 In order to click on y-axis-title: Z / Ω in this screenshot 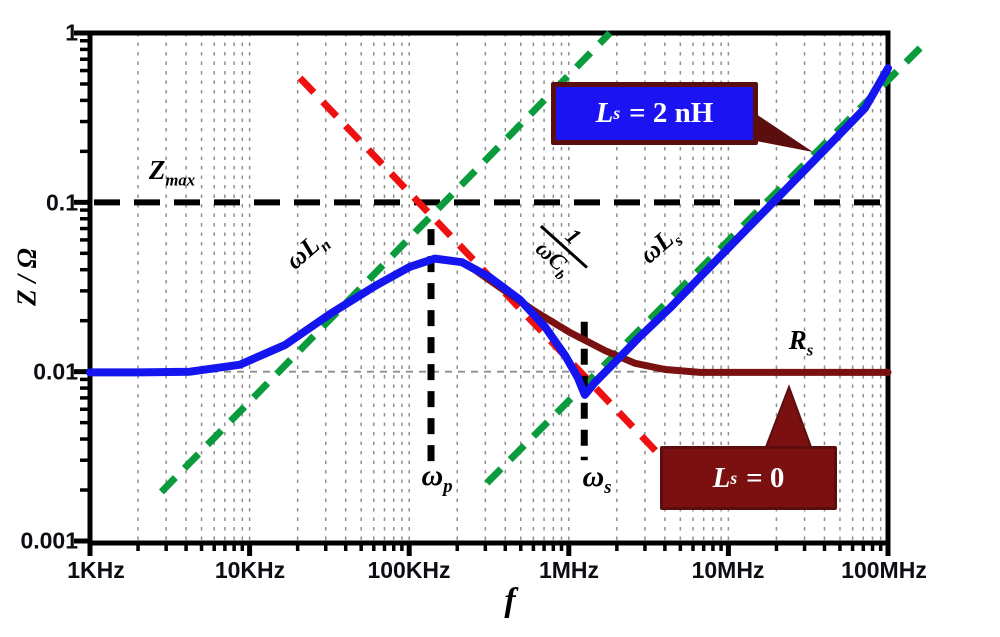, I will do `click(26, 277)`.